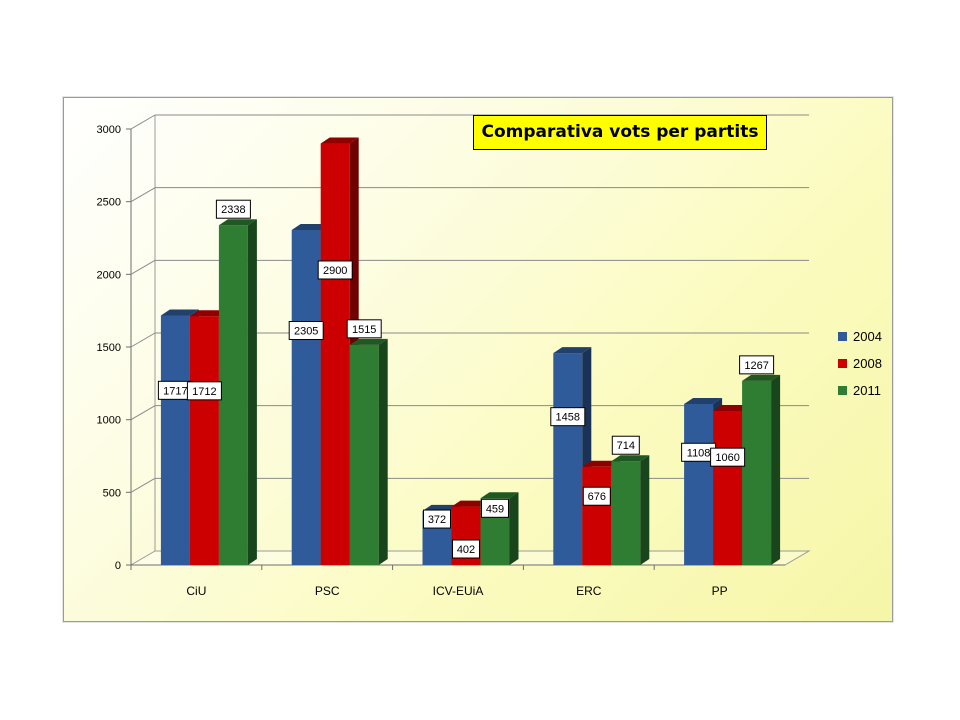 The width and height of the screenshot is (960, 720). I want to click on legend-item-2011: 2011, so click(860, 390).